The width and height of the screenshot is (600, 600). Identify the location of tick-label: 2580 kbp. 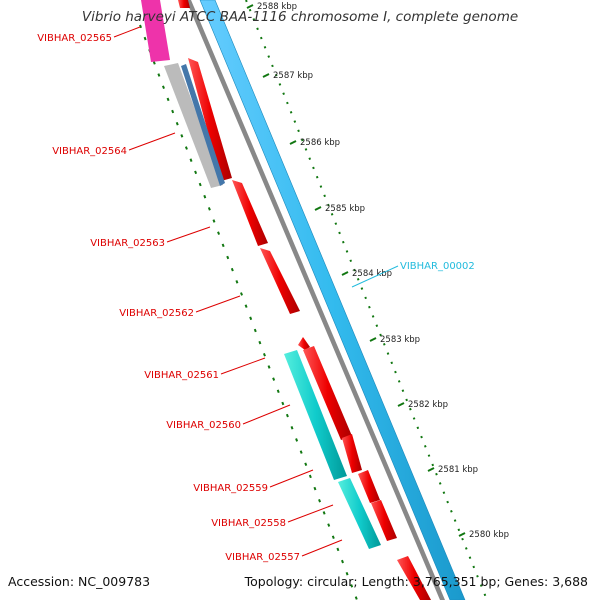
(489, 535).